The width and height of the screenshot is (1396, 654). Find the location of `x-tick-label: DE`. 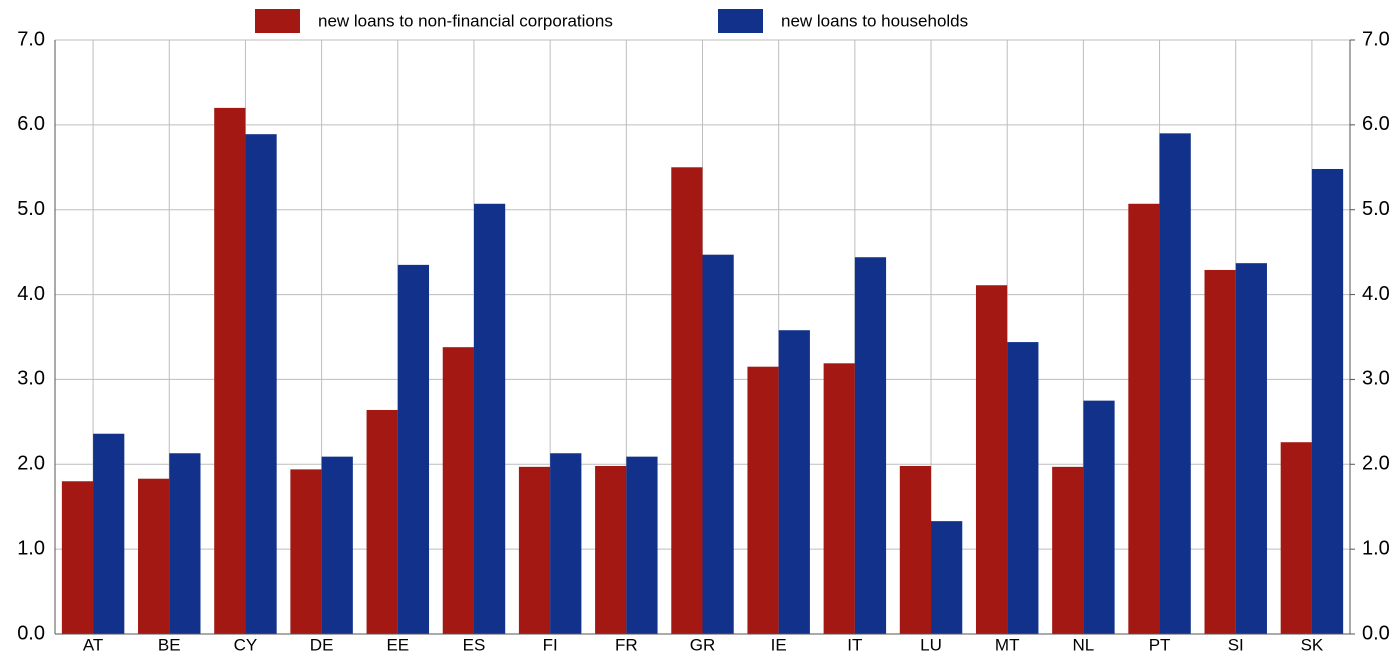

x-tick-label: DE is located at coordinates (322, 644).